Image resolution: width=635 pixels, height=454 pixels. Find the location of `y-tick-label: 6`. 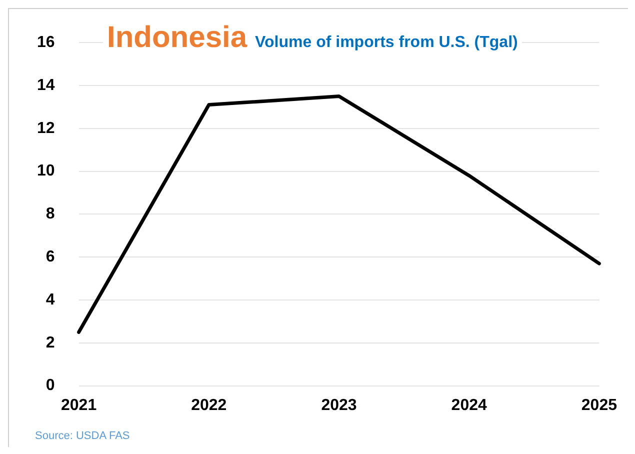

y-tick-label: 6 is located at coordinates (50, 257).